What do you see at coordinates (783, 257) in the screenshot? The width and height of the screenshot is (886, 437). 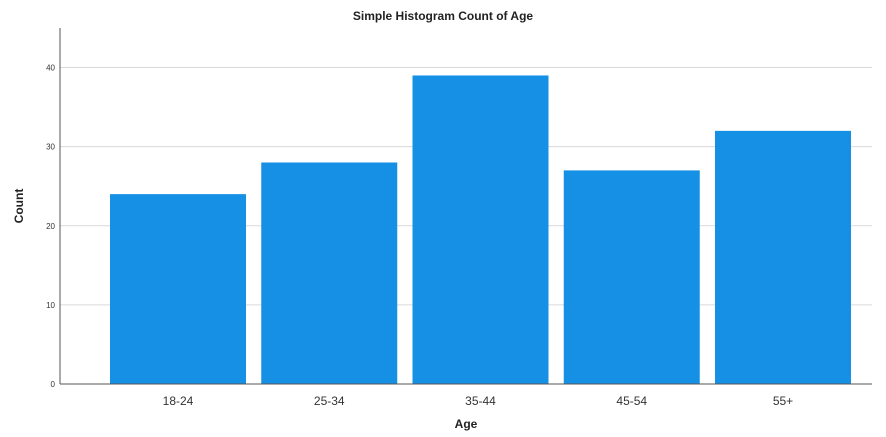 I see `bar-55+` at bounding box center [783, 257].